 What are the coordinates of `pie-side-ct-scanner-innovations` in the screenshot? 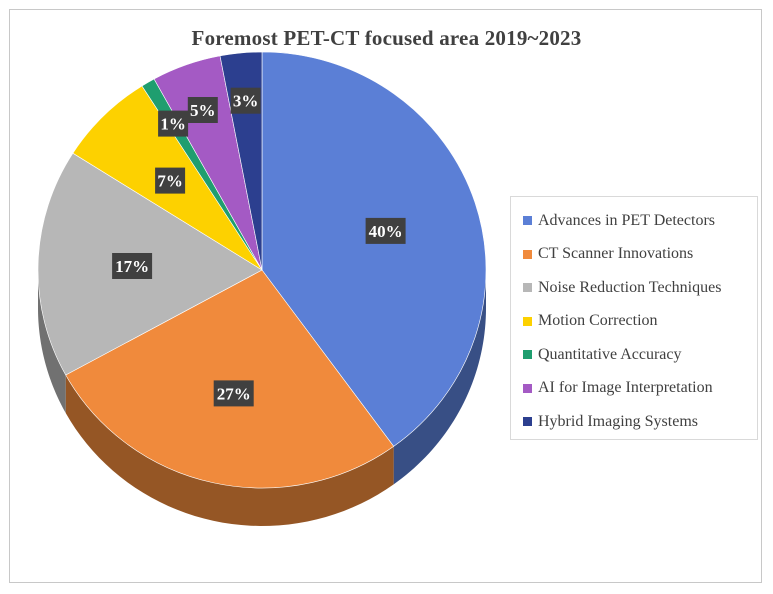 It's located at (229, 450).